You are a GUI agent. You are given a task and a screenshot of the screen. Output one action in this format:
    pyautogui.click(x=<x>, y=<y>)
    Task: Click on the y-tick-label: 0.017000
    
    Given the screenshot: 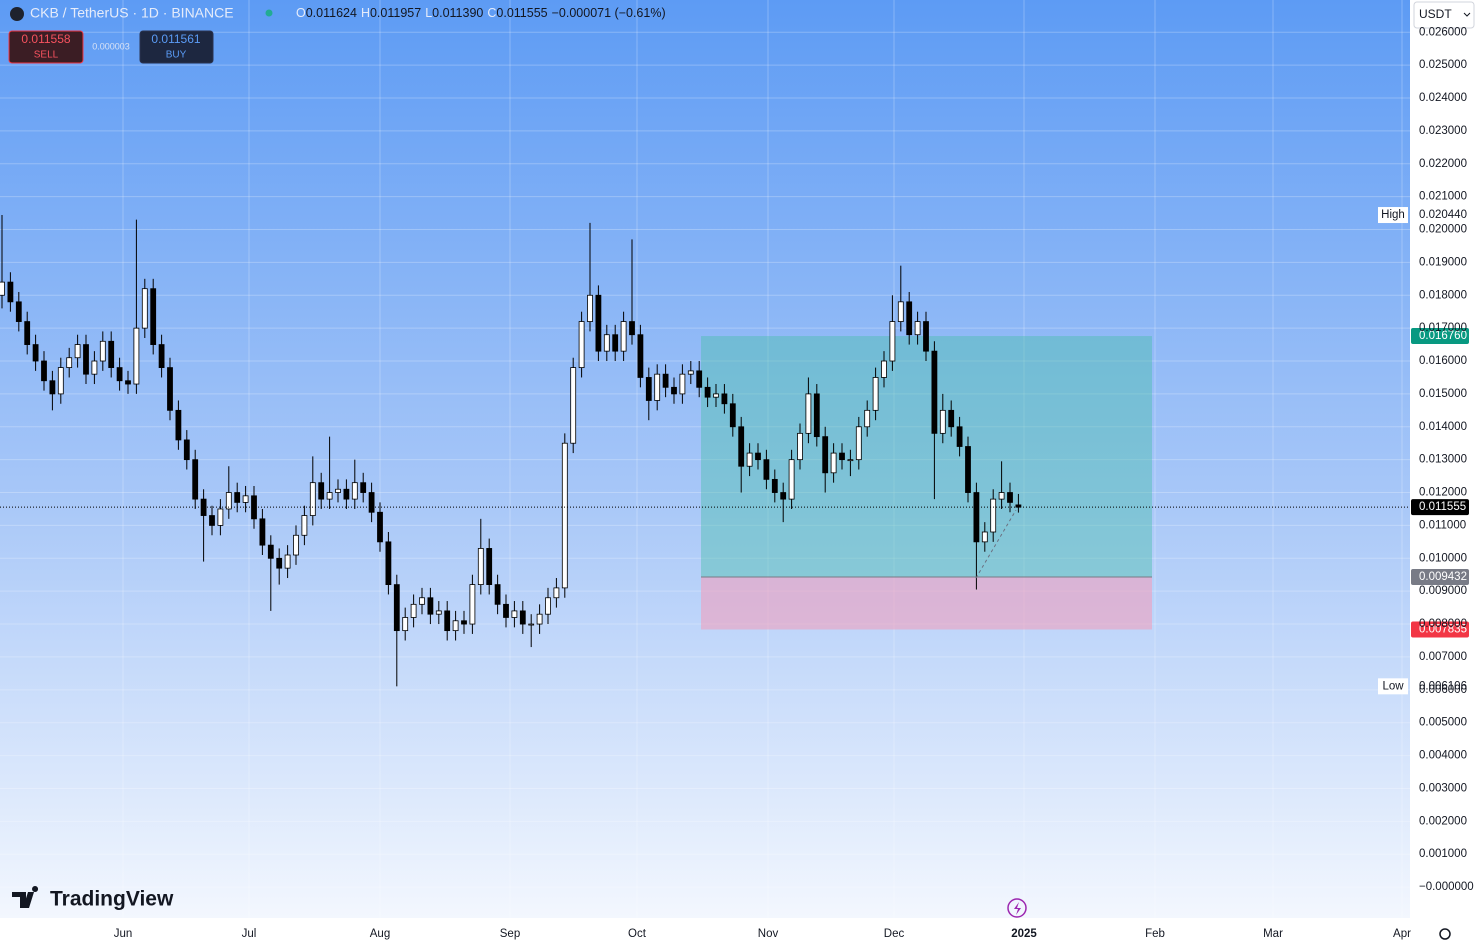 What is the action you would take?
    pyautogui.click(x=1443, y=328)
    